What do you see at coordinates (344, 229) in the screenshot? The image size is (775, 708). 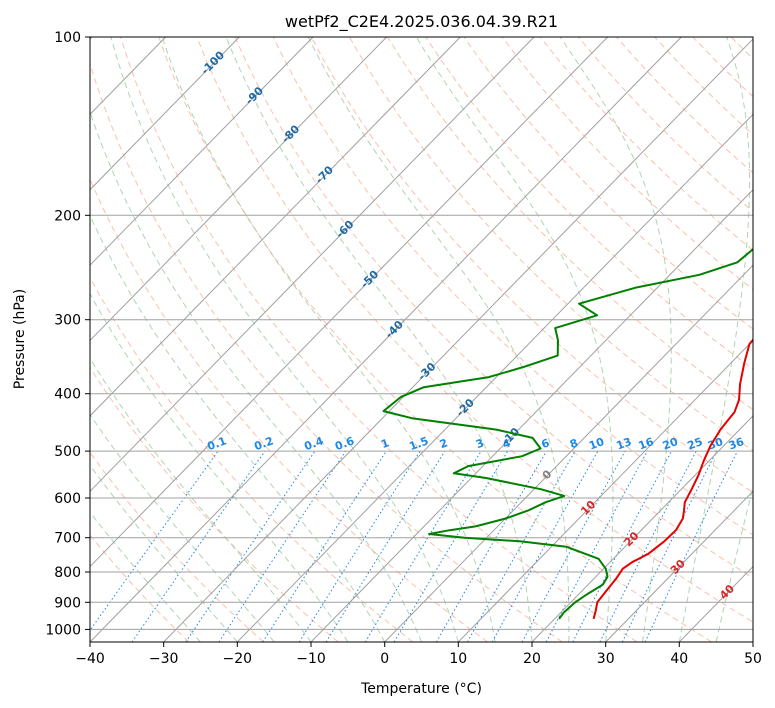 I see `dry-adiabat-label: -60` at bounding box center [344, 229].